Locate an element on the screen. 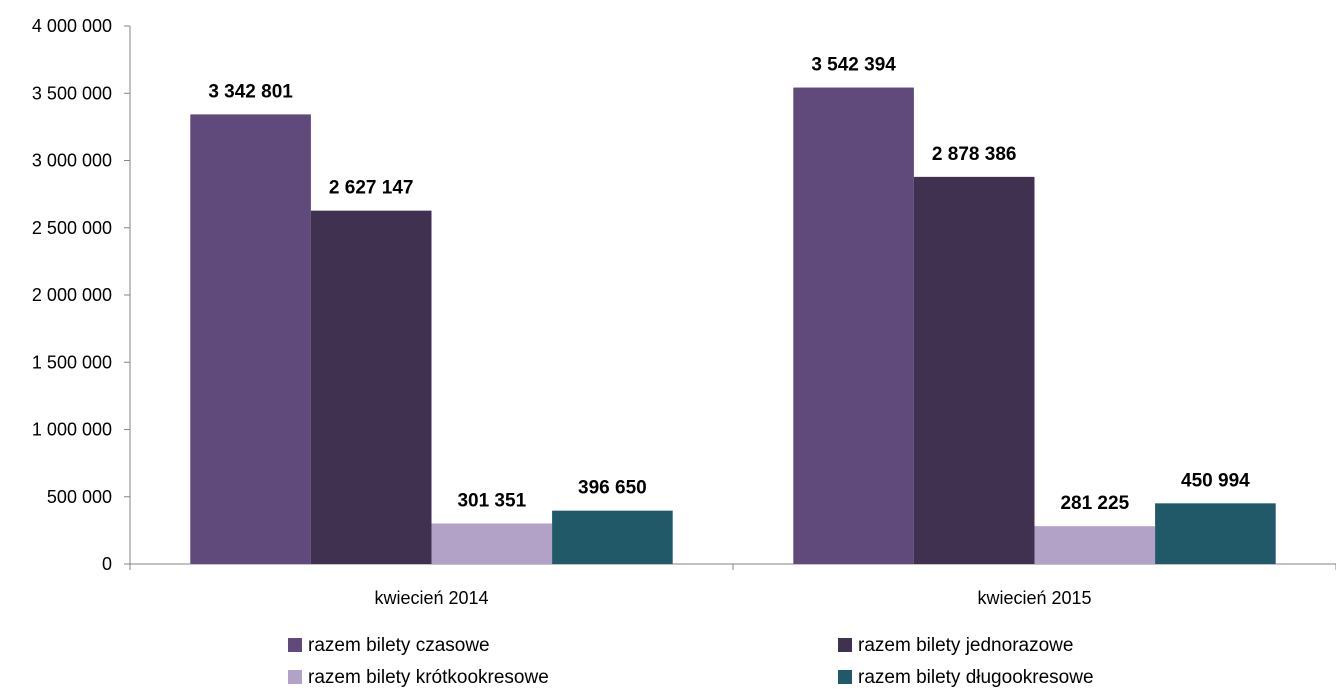 This screenshot has height=692, width=1336. legend-item: razem bilety czasowe is located at coordinates (389, 645).